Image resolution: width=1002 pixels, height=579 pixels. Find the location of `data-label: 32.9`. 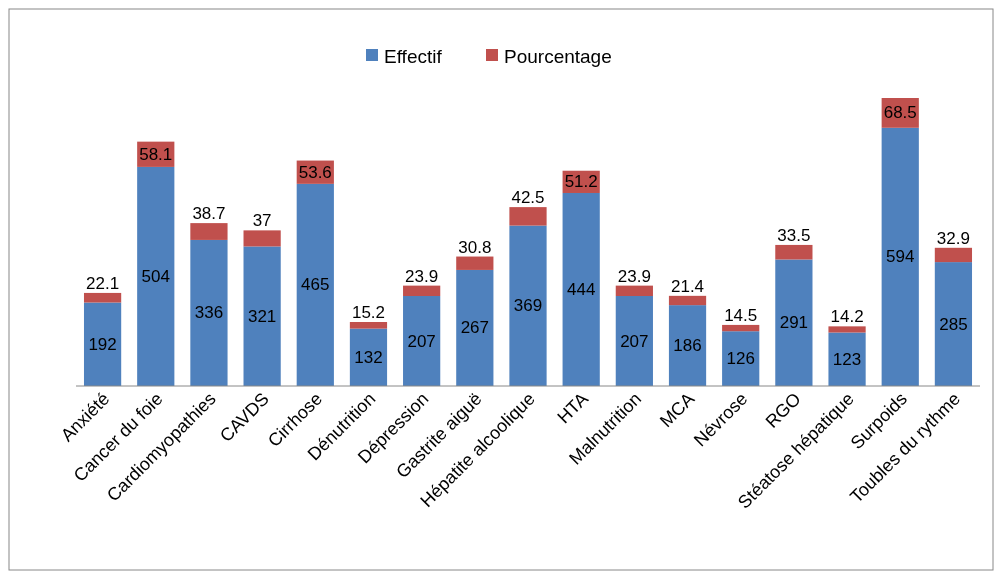

data-label: 32.9 is located at coordinates (953, 238).